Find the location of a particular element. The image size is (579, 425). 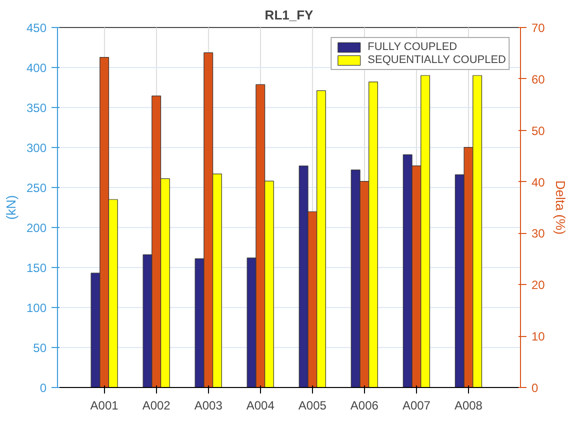

y2-tick-label: 70 is located at coordinates (539, 28).